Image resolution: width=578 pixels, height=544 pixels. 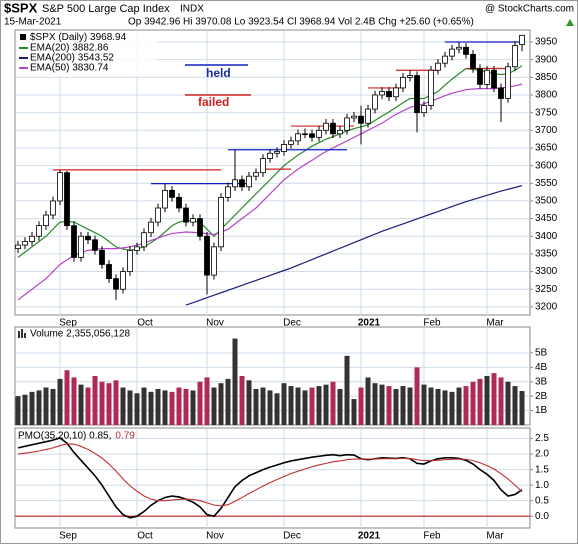 What do you see at coordinates (495, 536) in the screenshot?
I see `x-tick-label: Mar` at bounding box center [495, 536].